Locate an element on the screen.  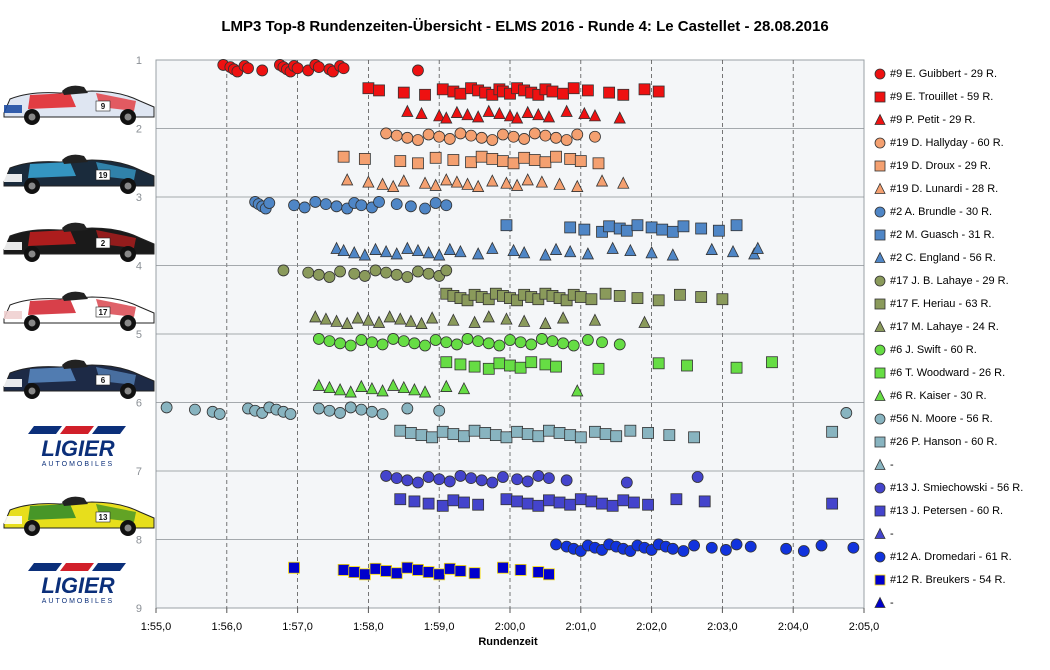
svg-text: 13 is located at coordinates (103, 517).